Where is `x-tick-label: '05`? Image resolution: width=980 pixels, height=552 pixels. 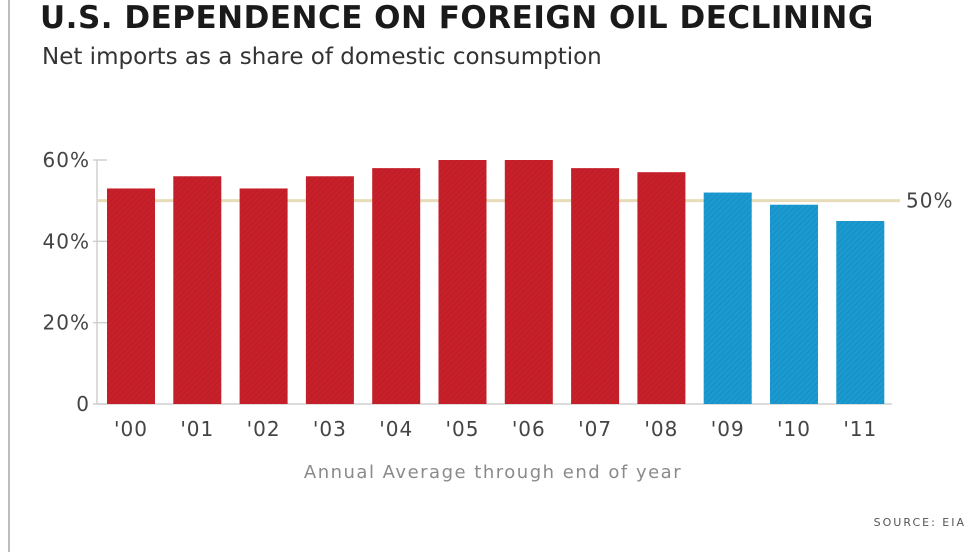
x-tick-label: '05 is located at coordinates (463, 429).